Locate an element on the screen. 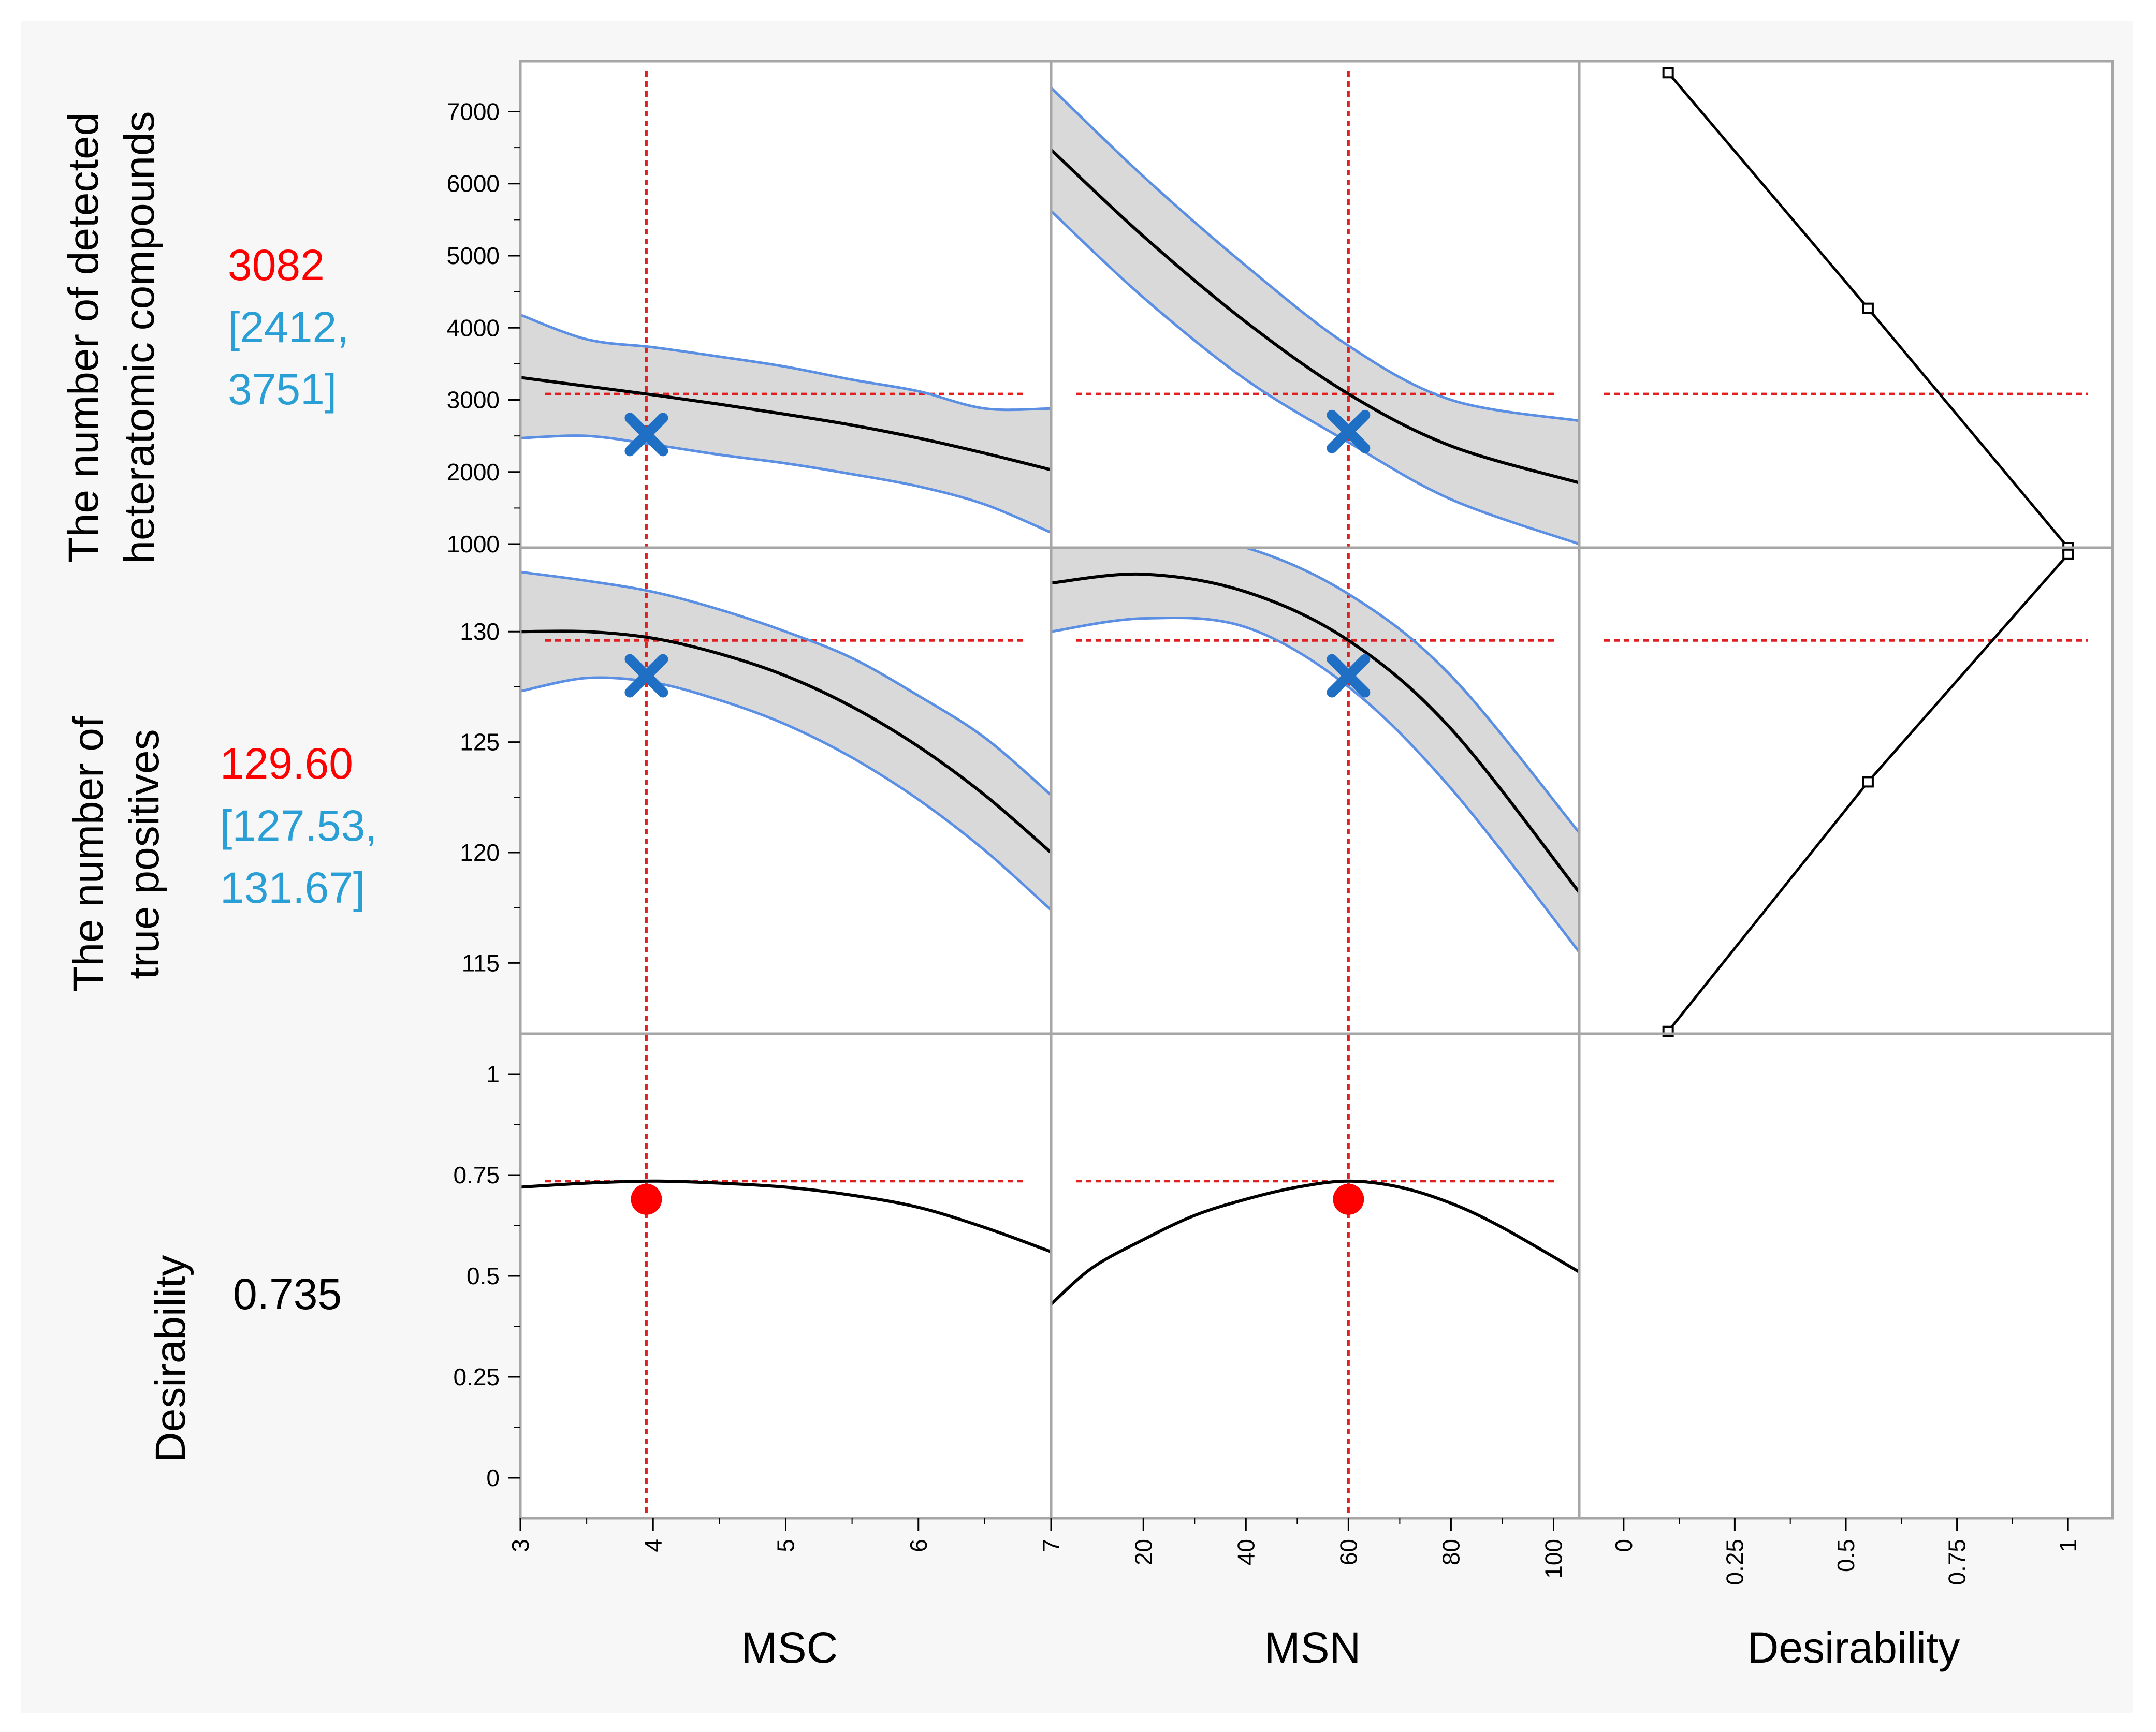  x-tick-label-1-0: 20 is located at coordinates (1144, 1552).